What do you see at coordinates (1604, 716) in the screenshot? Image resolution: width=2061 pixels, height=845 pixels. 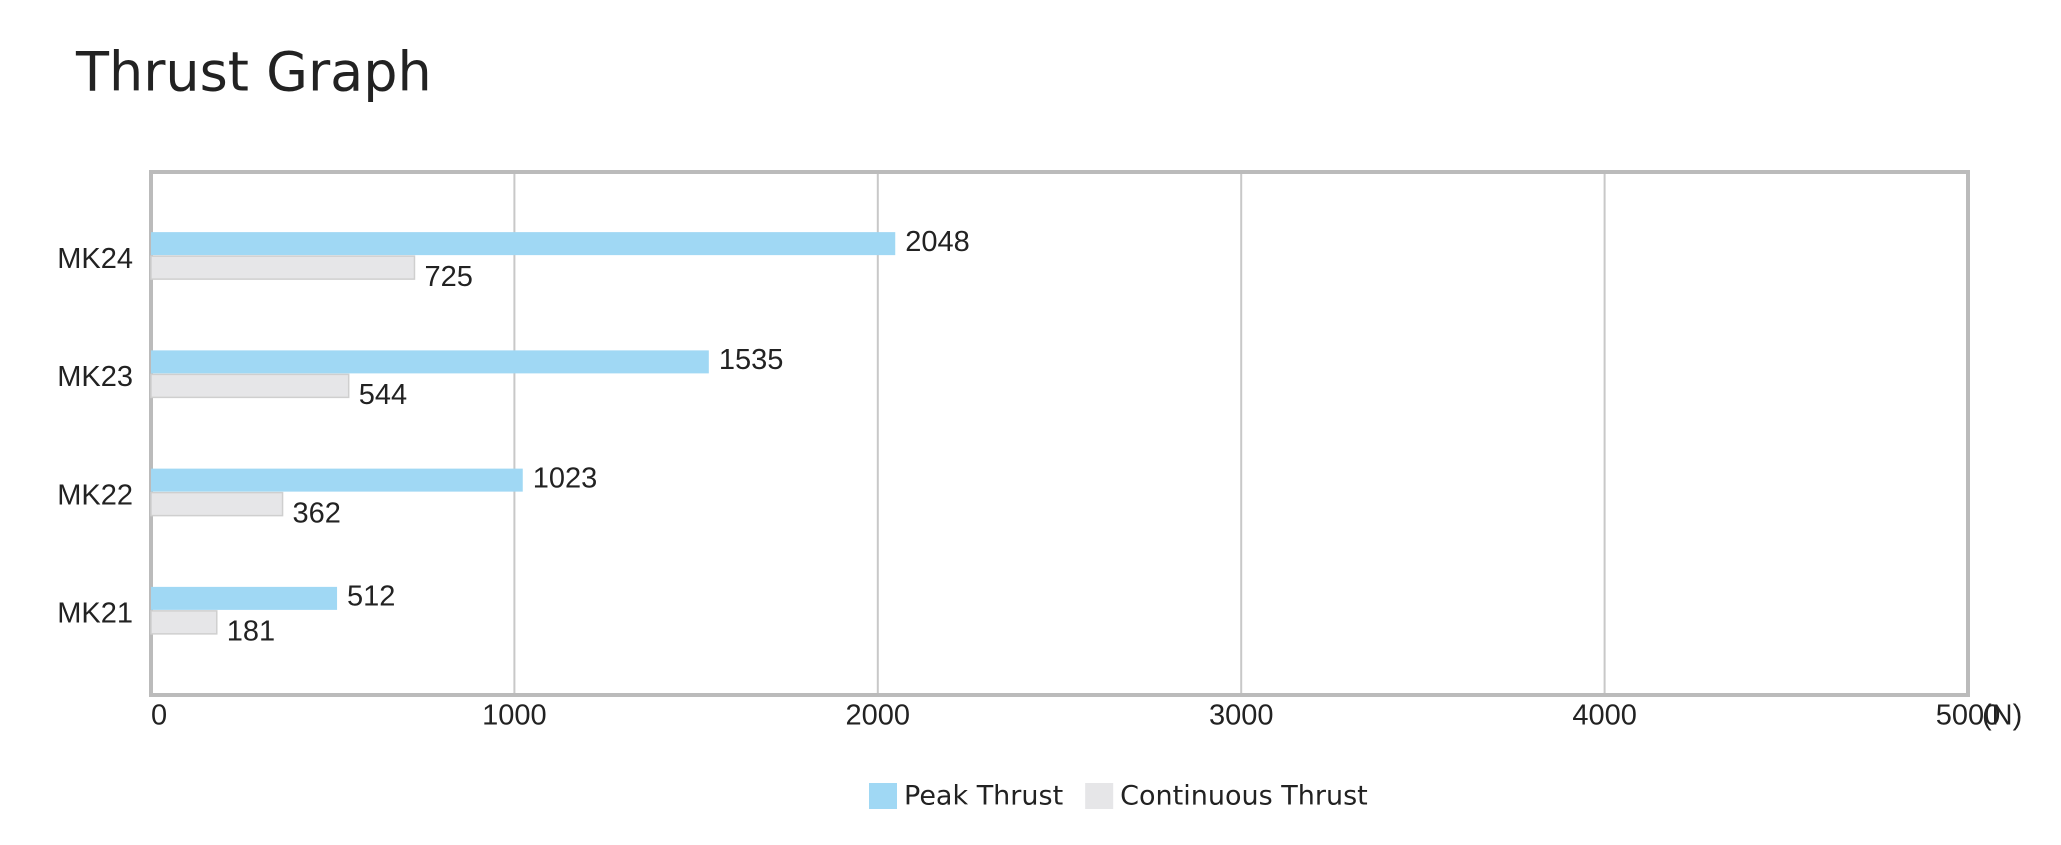 I see `x-tick-label: 4000` at bounding box center [1604, 716].